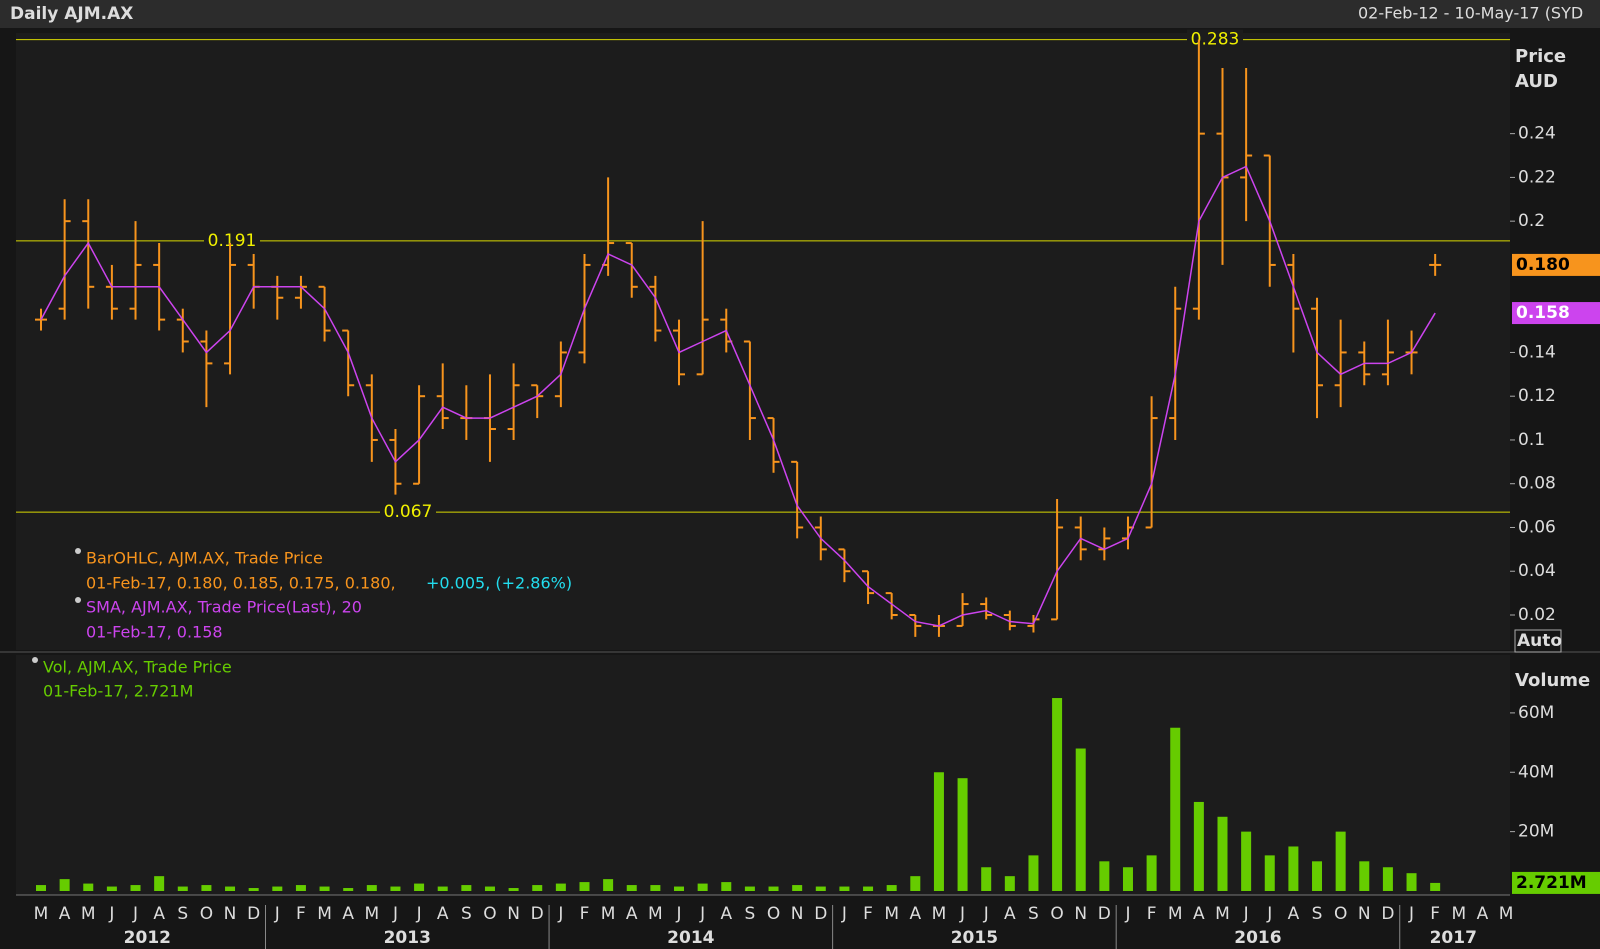 Image resolution: width=1600 pixels, height=949 pixels. I want to click on legend-ohlc-readout: 01-Feb-17, 0.180, 0.185, 0.175, 0.180,, so click(241, 583).